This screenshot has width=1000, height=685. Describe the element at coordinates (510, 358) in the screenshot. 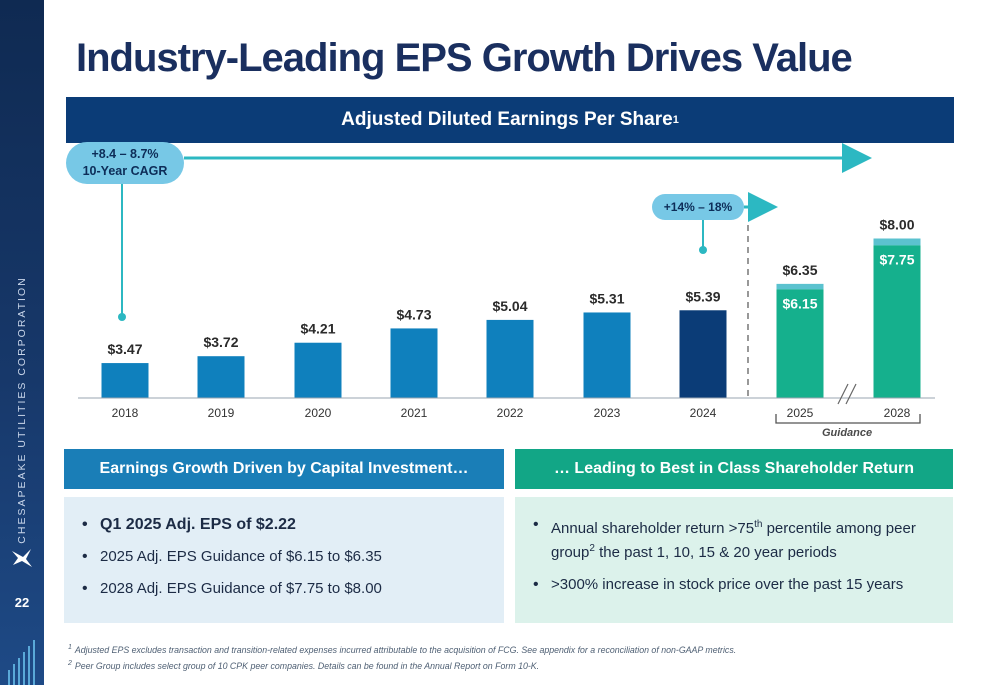

I see `bar-2022` at that location.